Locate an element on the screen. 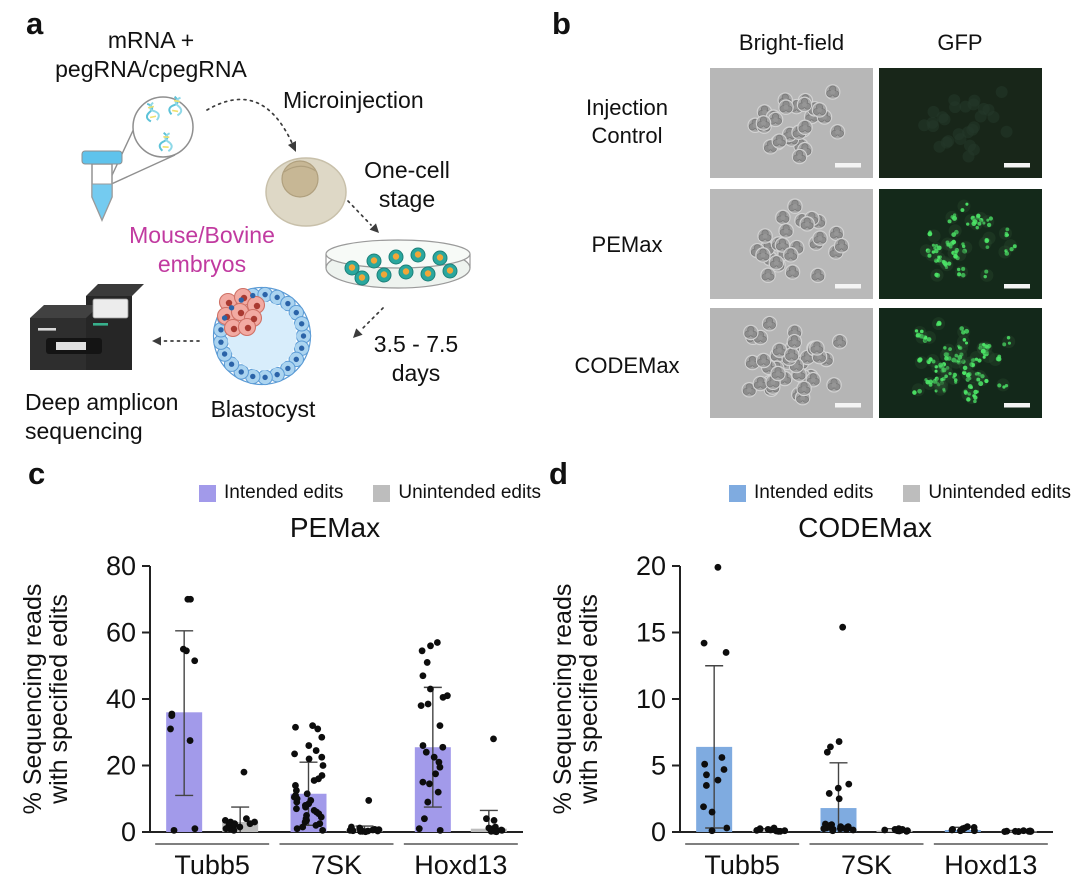 Image resolution: width=1080 pixels, height=892 pixels. microinjection-label: Microinjection is located at coordinates (353, 100).